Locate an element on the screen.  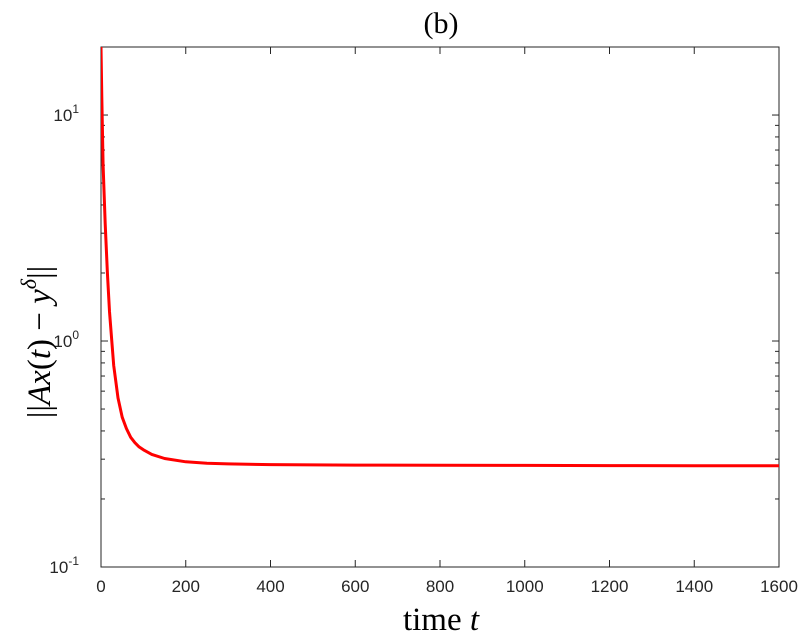
x-tick-label: 1600 is located at coordinates (779, 586).